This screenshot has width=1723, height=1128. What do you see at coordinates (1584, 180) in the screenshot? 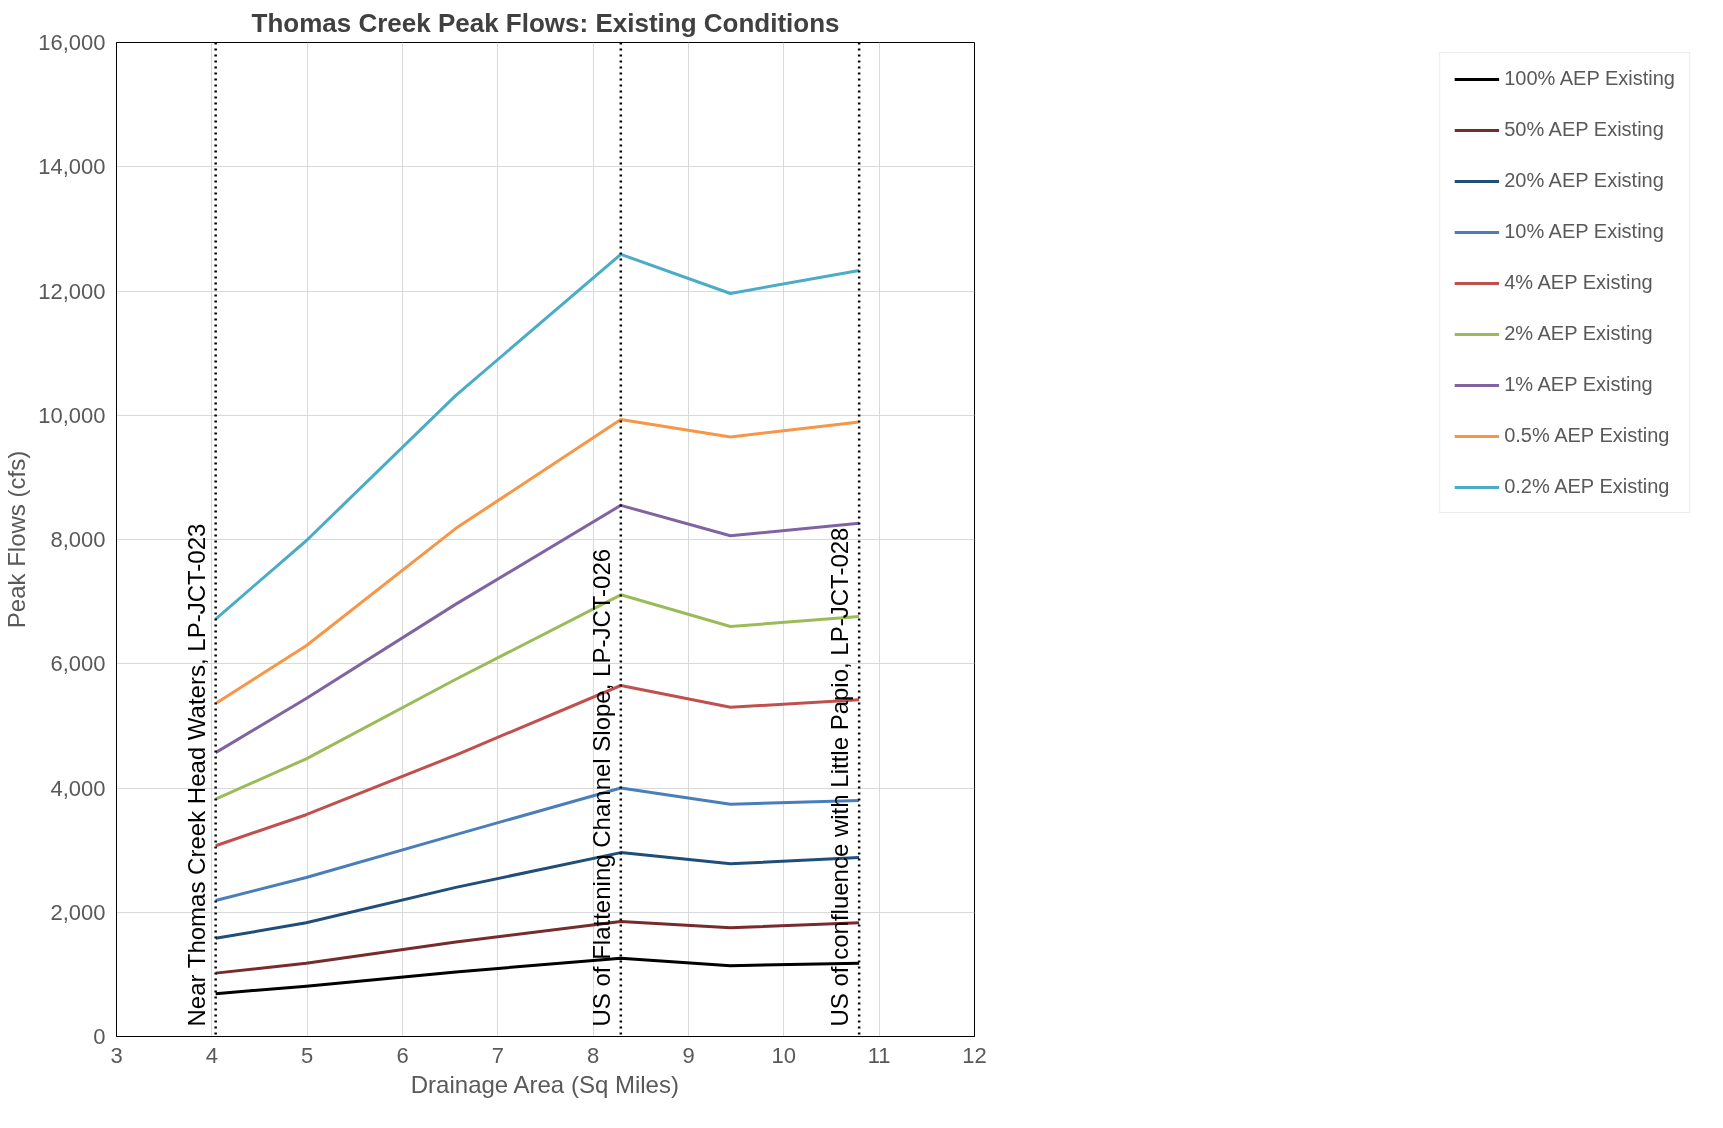
I see `legend-label: 20% AEP Existing` at bounding box center [1584, 180].